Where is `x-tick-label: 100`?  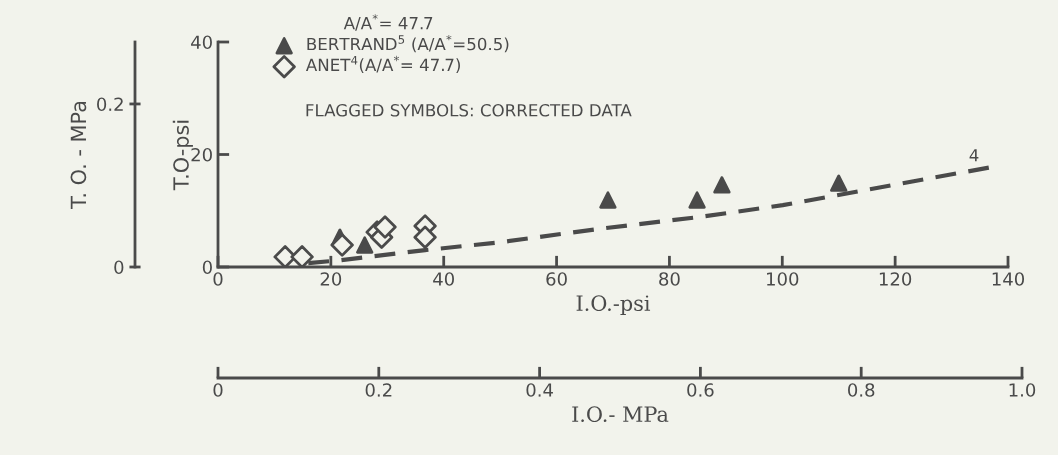 x-tick-label: 100 is located at coordinates (783, 279).